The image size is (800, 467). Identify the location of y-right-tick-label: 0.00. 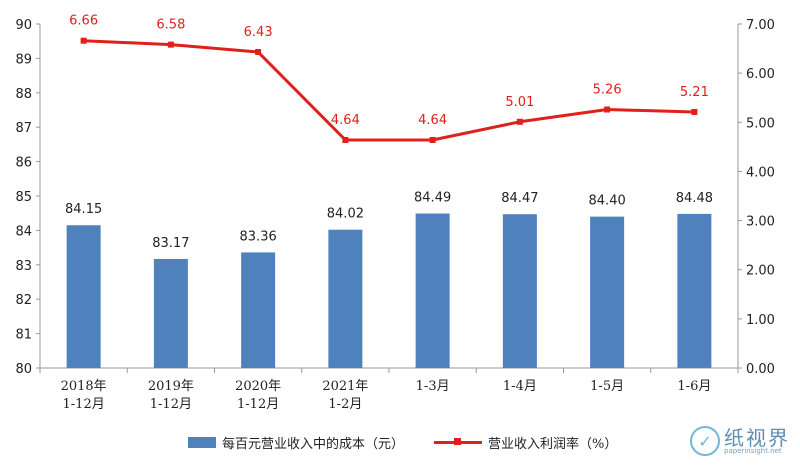
(760, 369).